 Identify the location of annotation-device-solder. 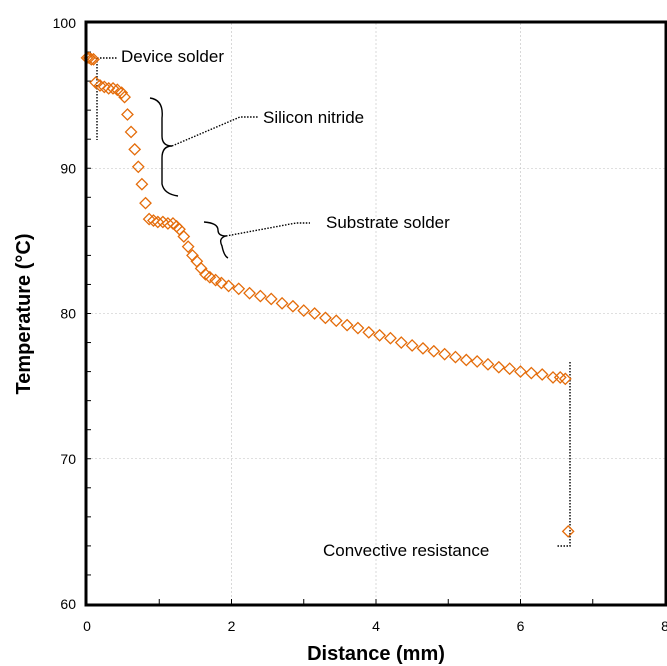
(107, 99).